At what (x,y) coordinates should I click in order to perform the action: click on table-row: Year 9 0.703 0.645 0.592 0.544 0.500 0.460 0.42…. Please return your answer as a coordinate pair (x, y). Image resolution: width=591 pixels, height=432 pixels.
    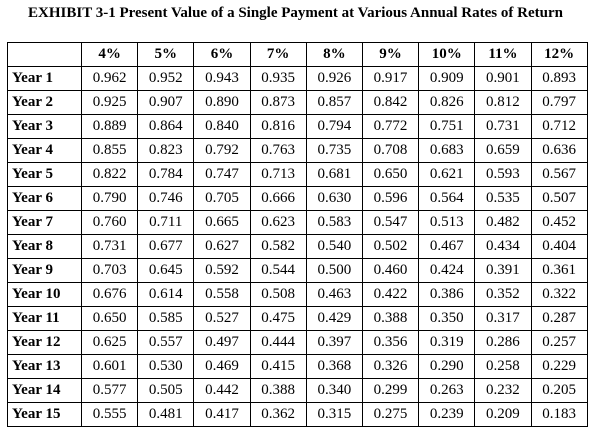
    Looking at the image, I should click on (297, 270).